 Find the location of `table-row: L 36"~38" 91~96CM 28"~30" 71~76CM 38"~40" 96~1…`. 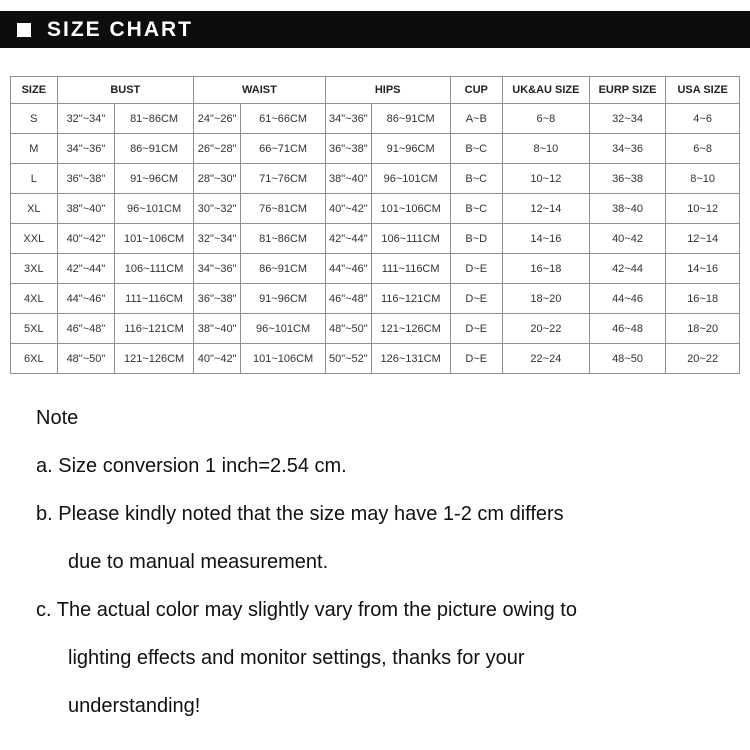

table-row: L 36"~38" 91~96CM 28"~30" 71~76CM 38"~40" 96~1… is located at coordinates (375, 178).